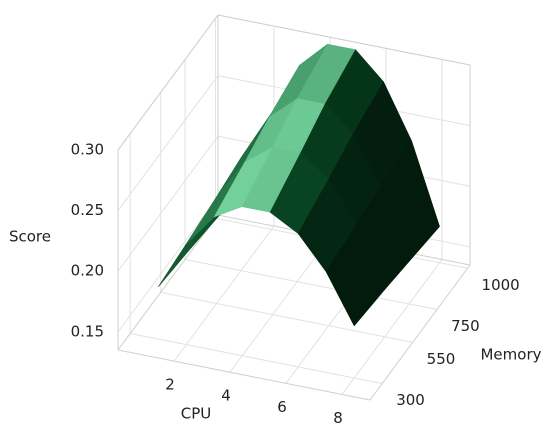 The image size is (550, 437). I want to click on x-tick-label: 4, so click(226, 396).